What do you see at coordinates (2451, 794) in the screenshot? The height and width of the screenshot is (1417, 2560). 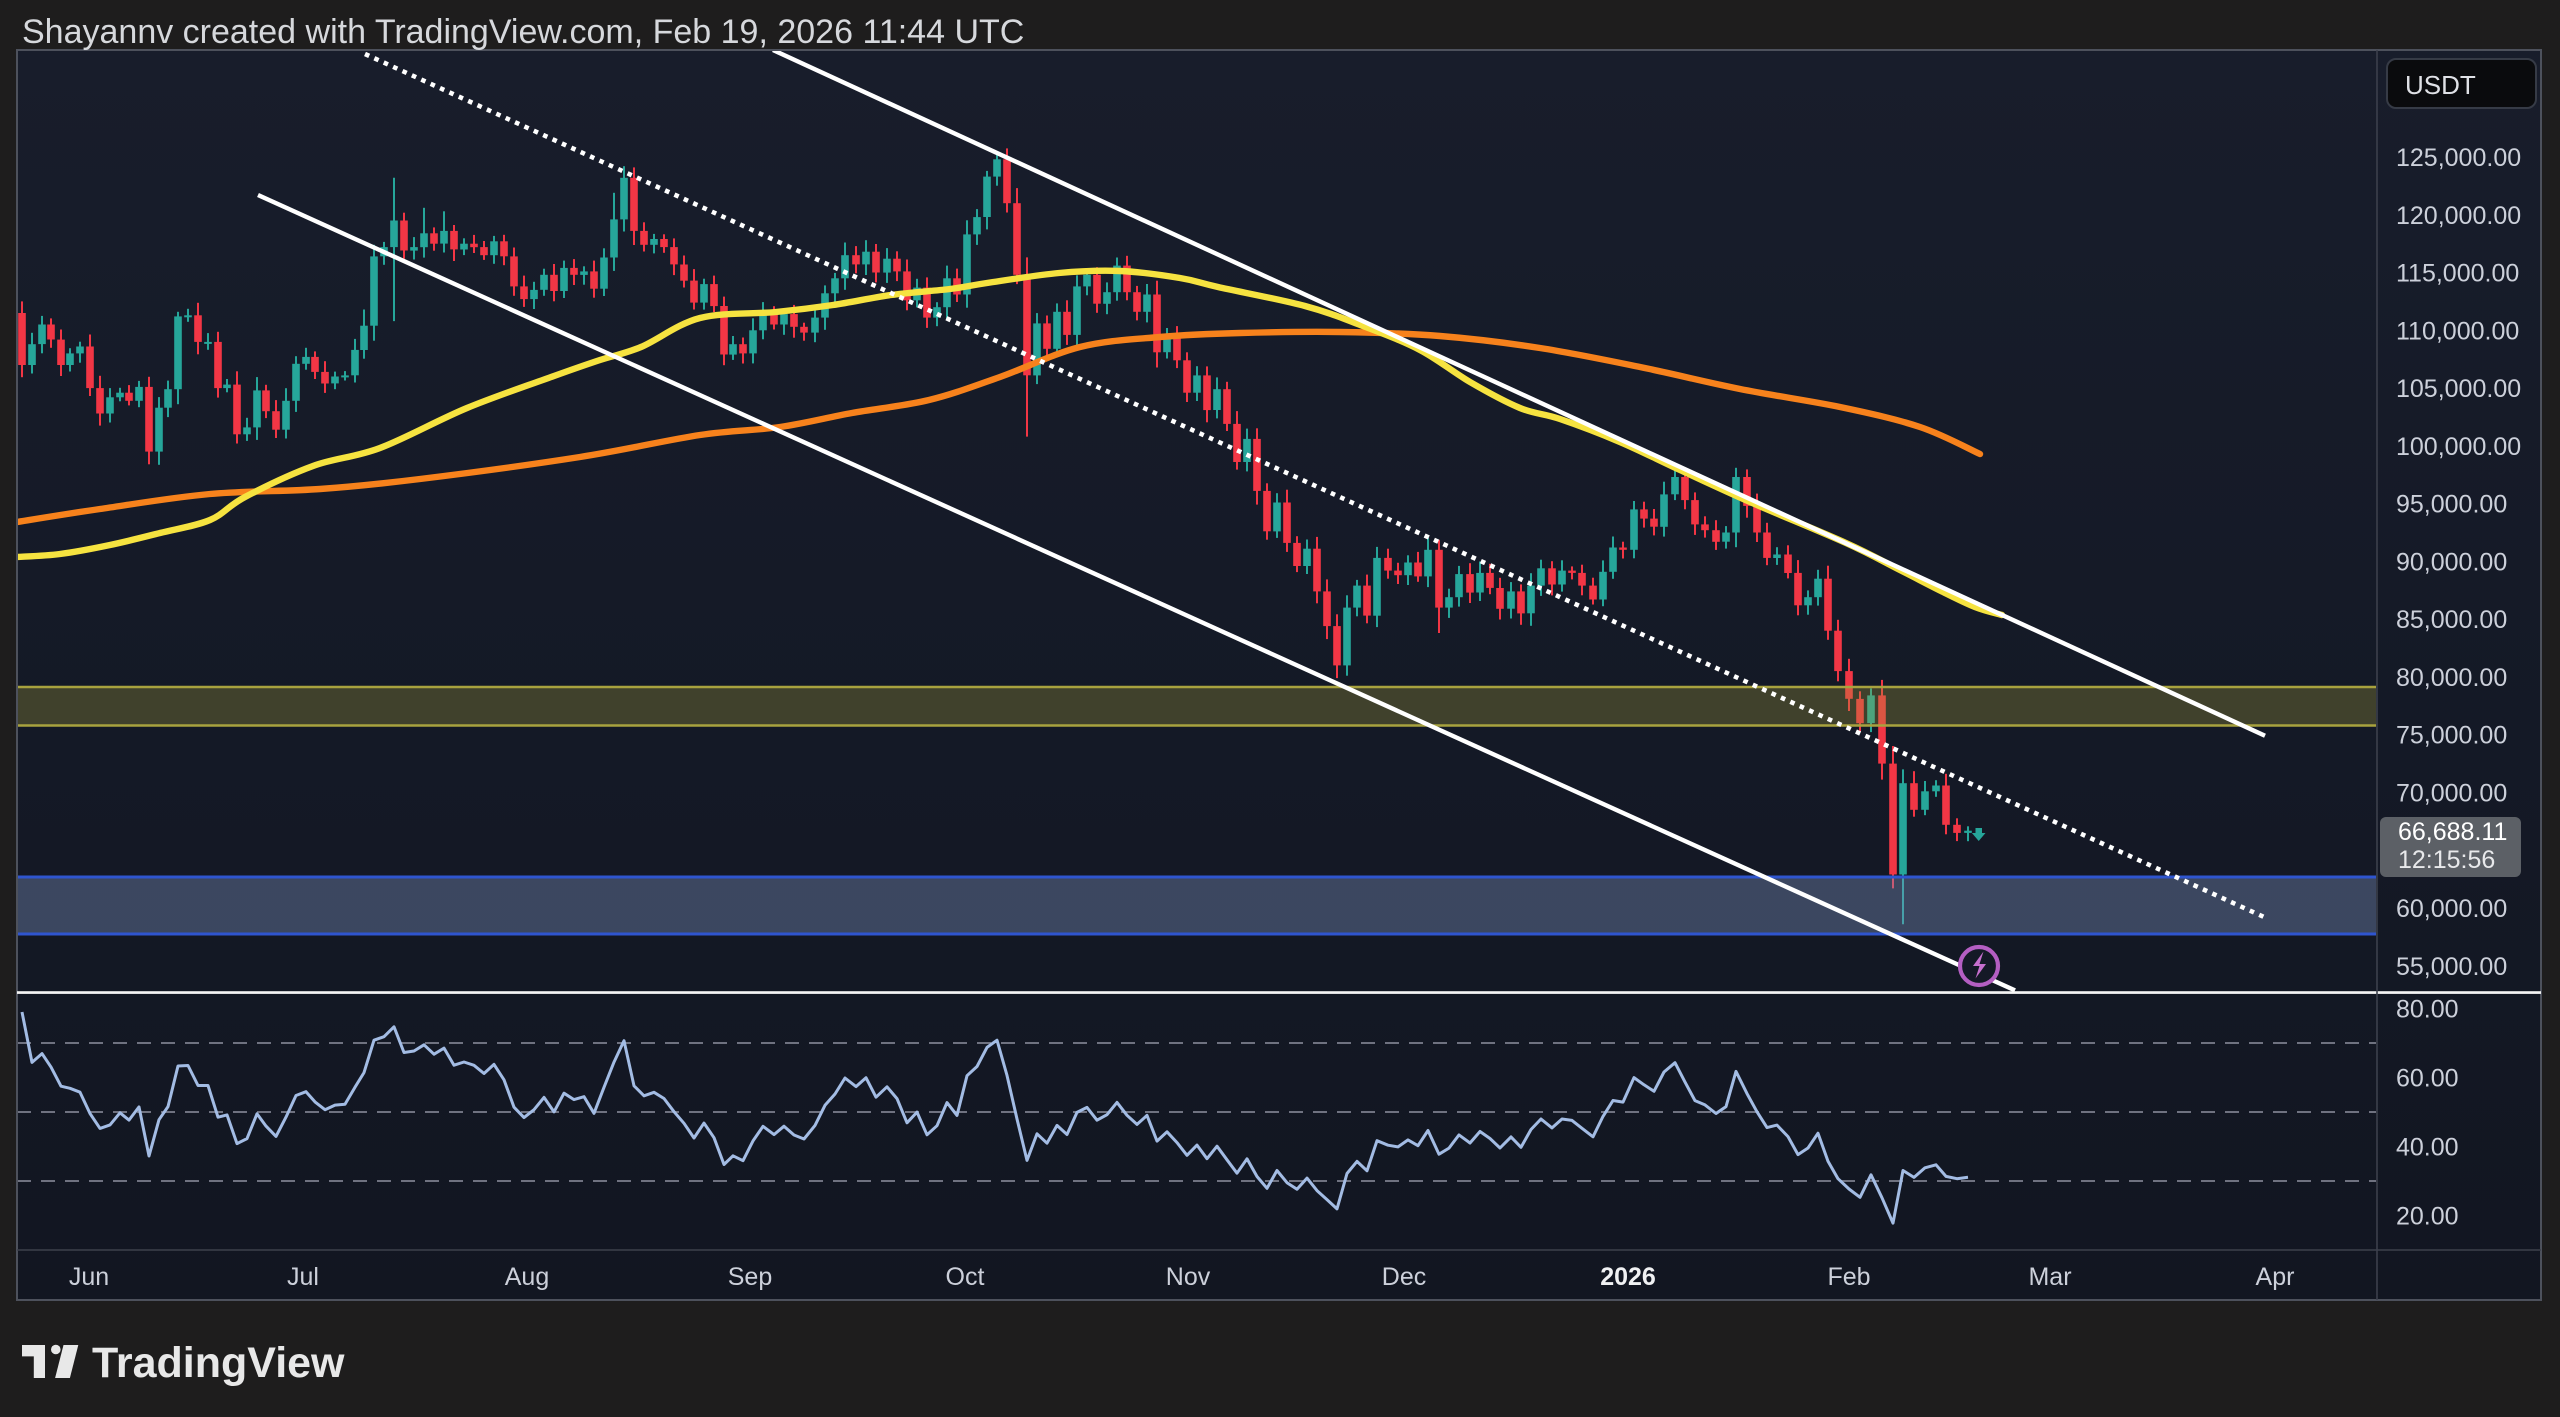 I see `svg-text: 70,000.00` at bounding box center [2451, 794].